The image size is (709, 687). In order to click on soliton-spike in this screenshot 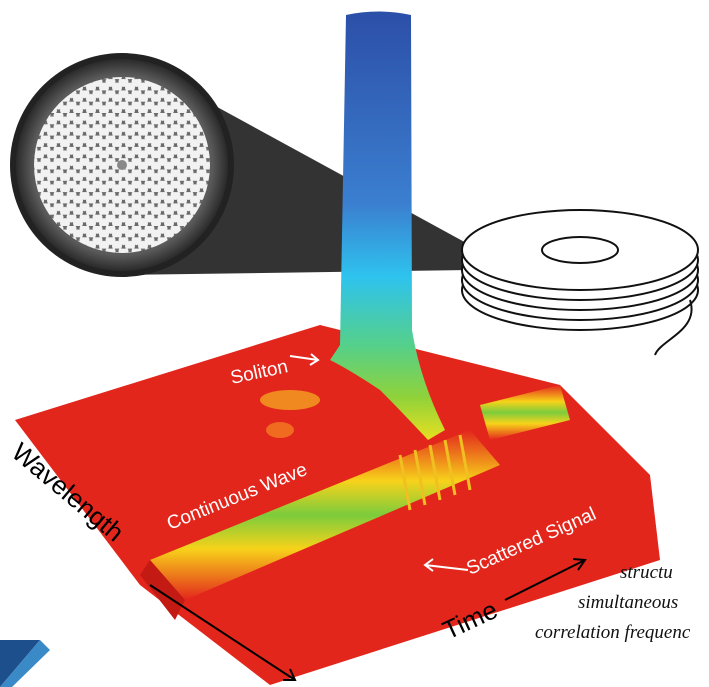, I will do `click(387, 225)`.